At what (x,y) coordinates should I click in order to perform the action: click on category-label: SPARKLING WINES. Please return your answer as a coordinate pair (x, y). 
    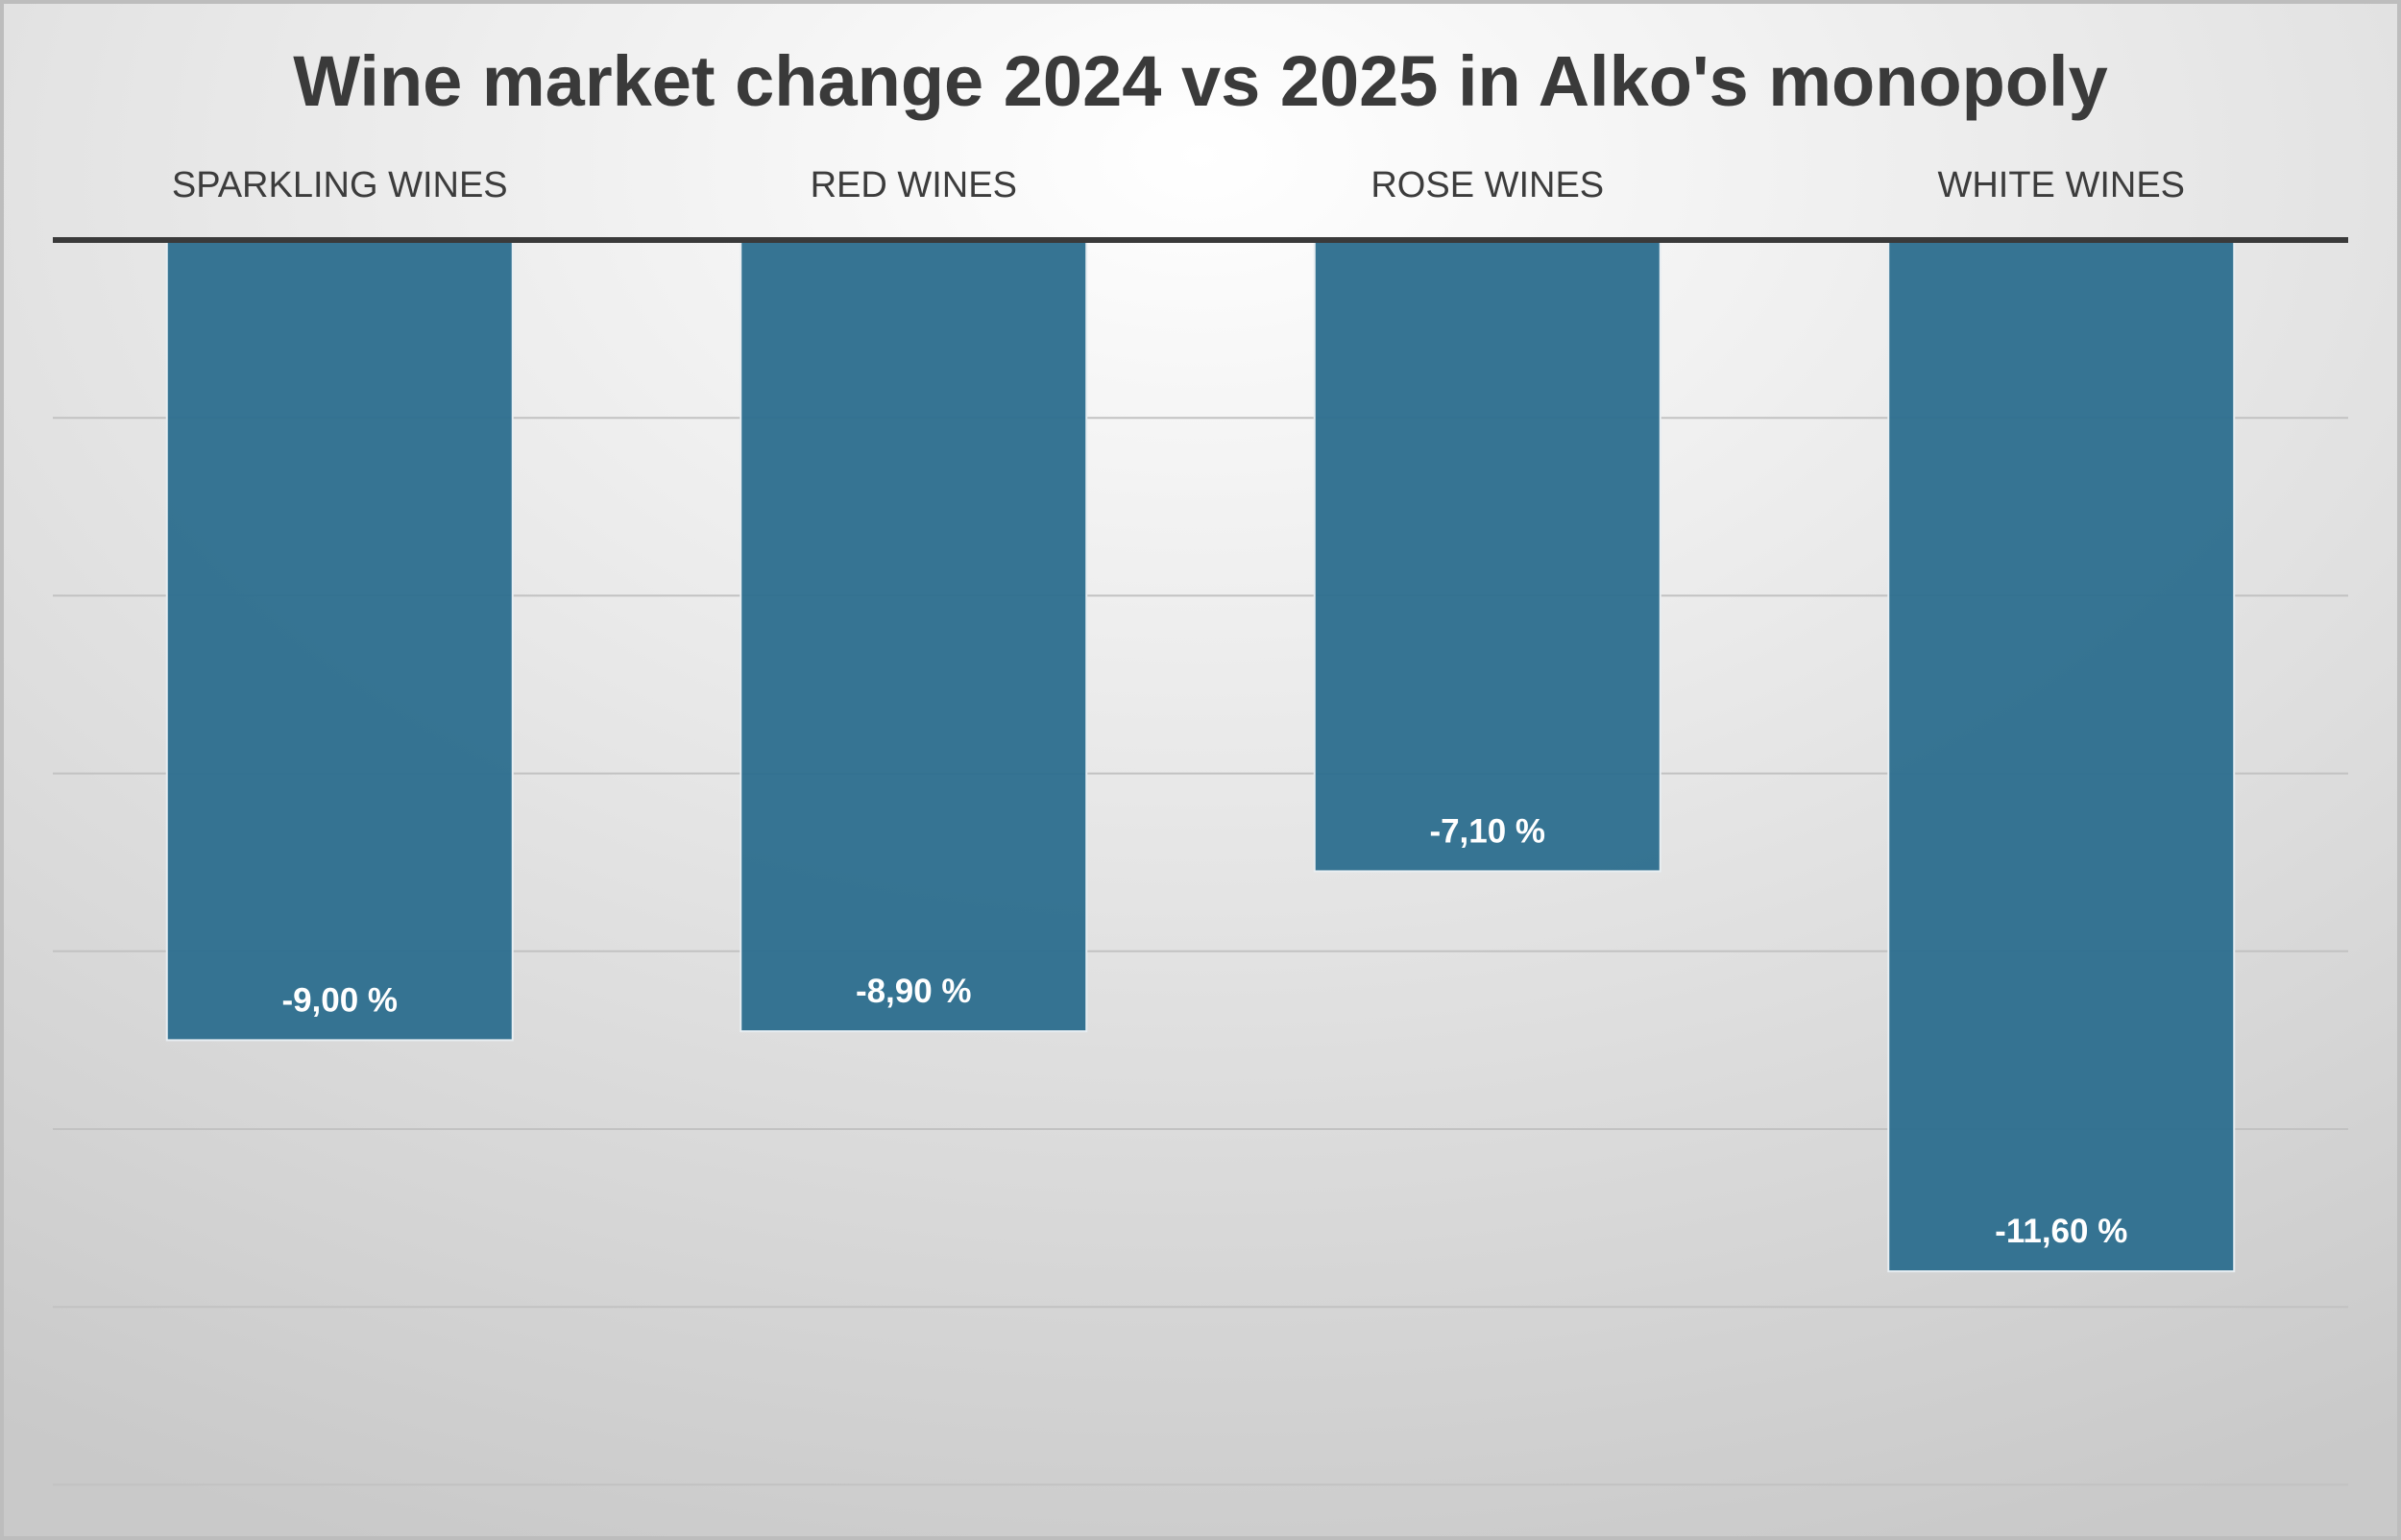
    Looking at the image, I should click on (340, 185).